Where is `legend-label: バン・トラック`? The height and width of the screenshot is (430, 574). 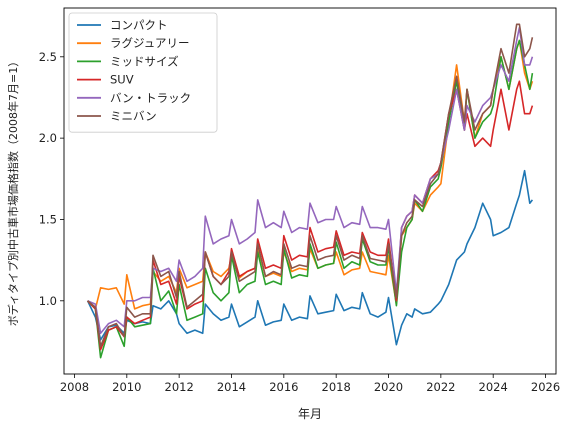
legend-label: バン・トラック is located at coordinates (150, 98).